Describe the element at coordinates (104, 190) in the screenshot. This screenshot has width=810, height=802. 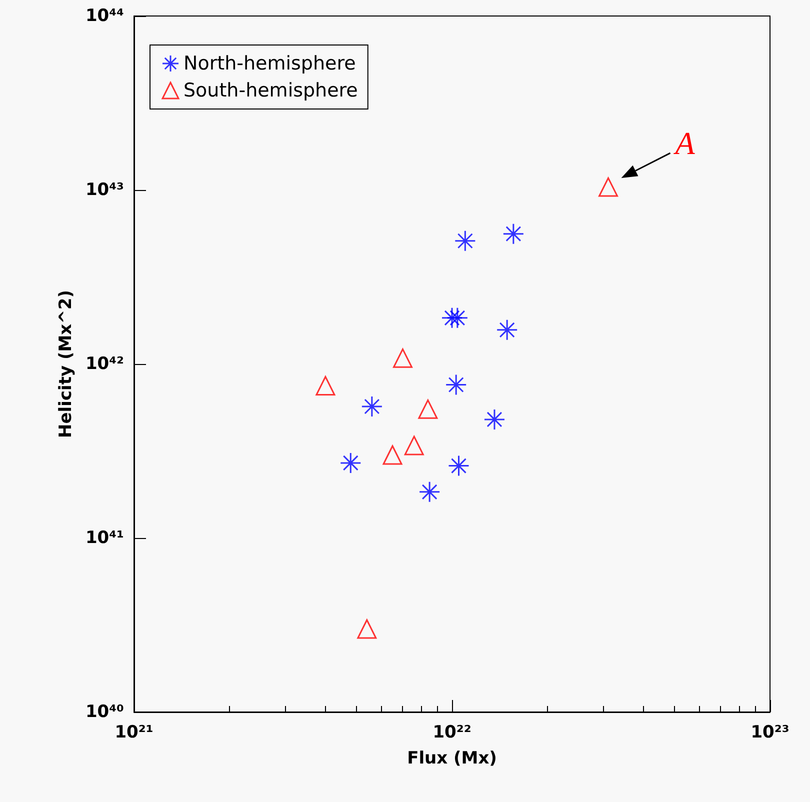
I see `y-tick-label: 10⁴³` at that location.